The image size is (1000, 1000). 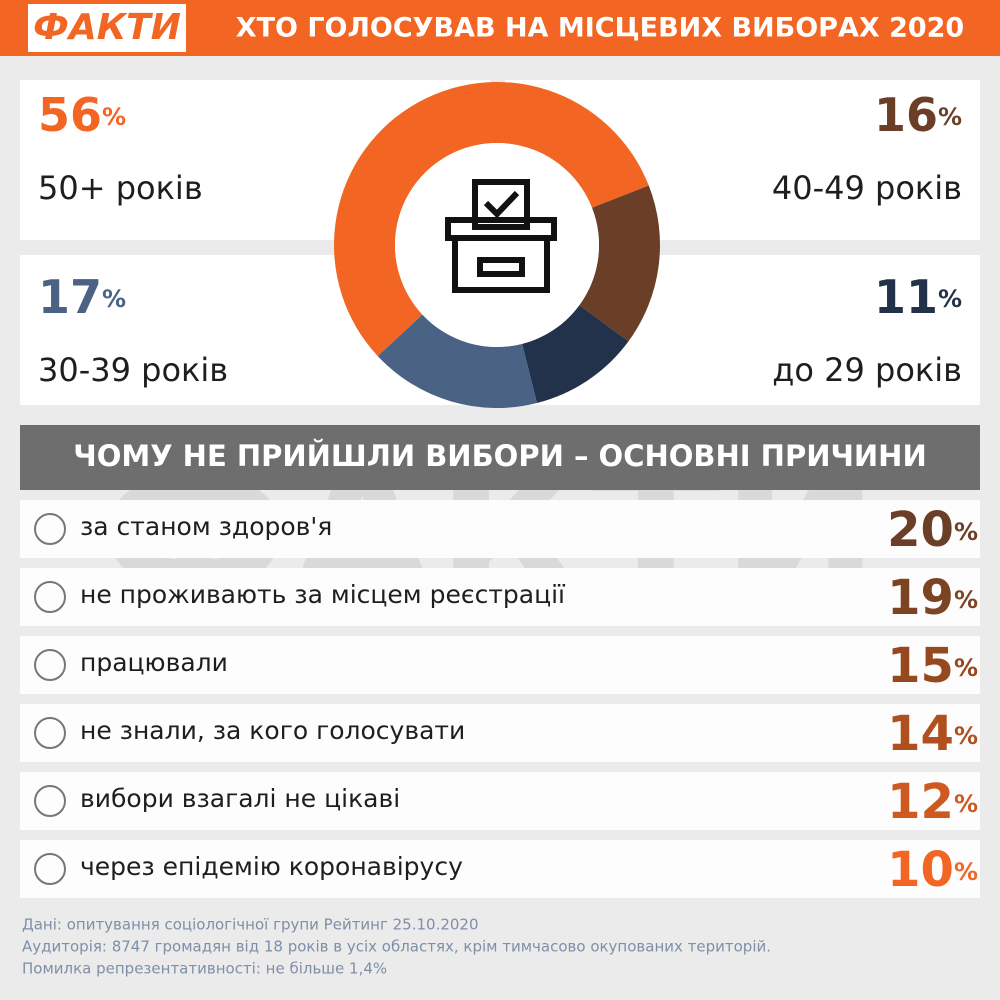 I want to click on value-label: 14%, so click(x=932, y=734).